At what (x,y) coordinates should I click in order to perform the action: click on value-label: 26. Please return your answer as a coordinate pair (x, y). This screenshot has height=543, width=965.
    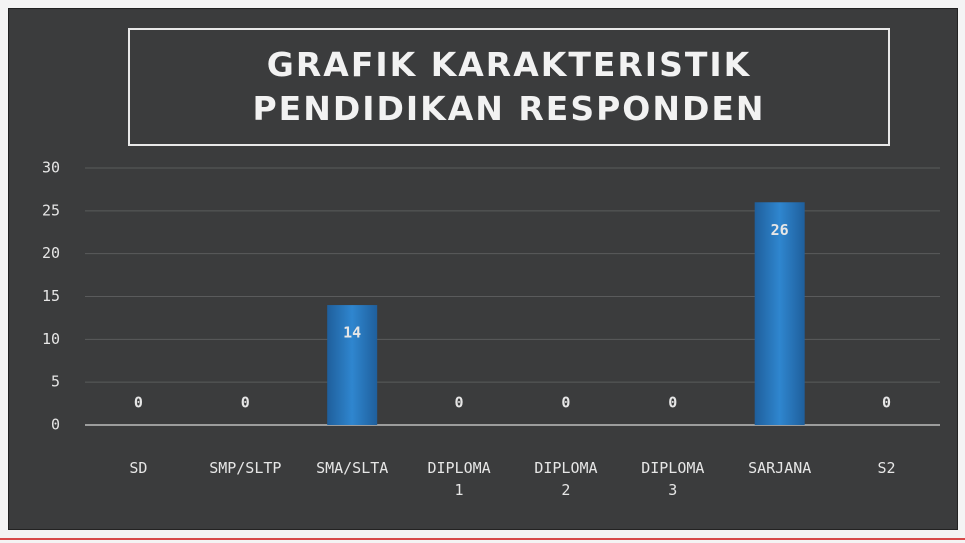
    Looking at the image, I should click on (780, 230).